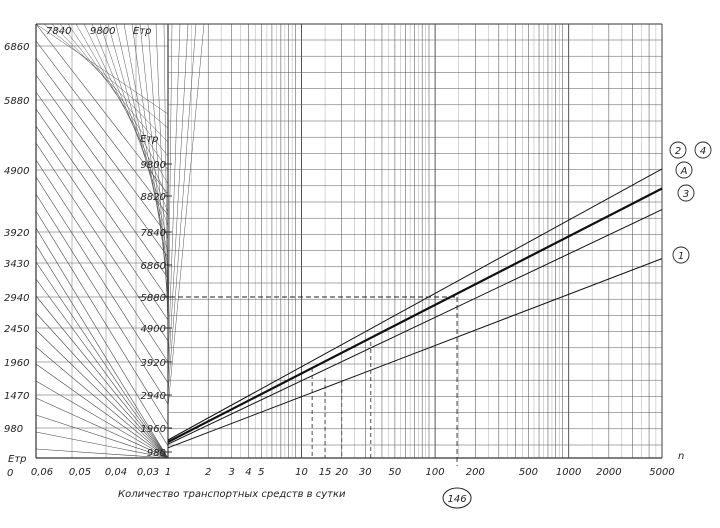 The height and width of the screenshot is (528, 720). I want to click on annotation-circle, so click(457, 498).